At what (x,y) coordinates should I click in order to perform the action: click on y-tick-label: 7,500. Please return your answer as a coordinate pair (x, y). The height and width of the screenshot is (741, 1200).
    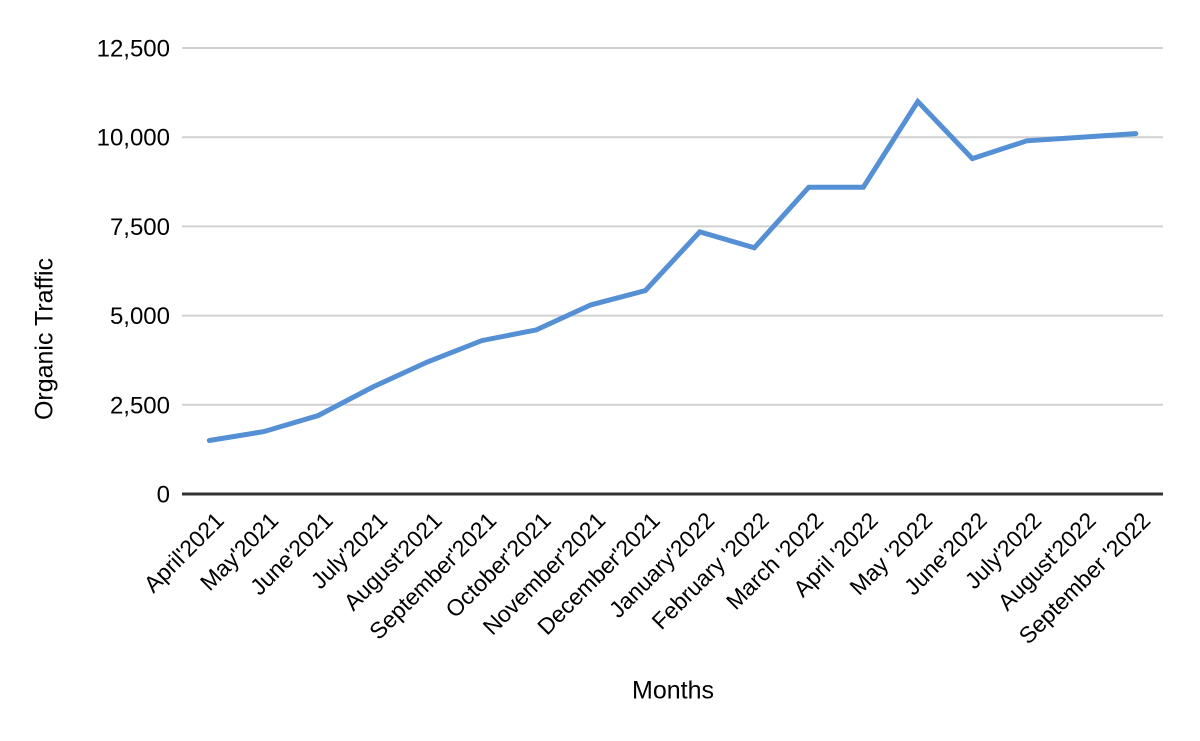
    Looking at the image, I should click on (140, 227).